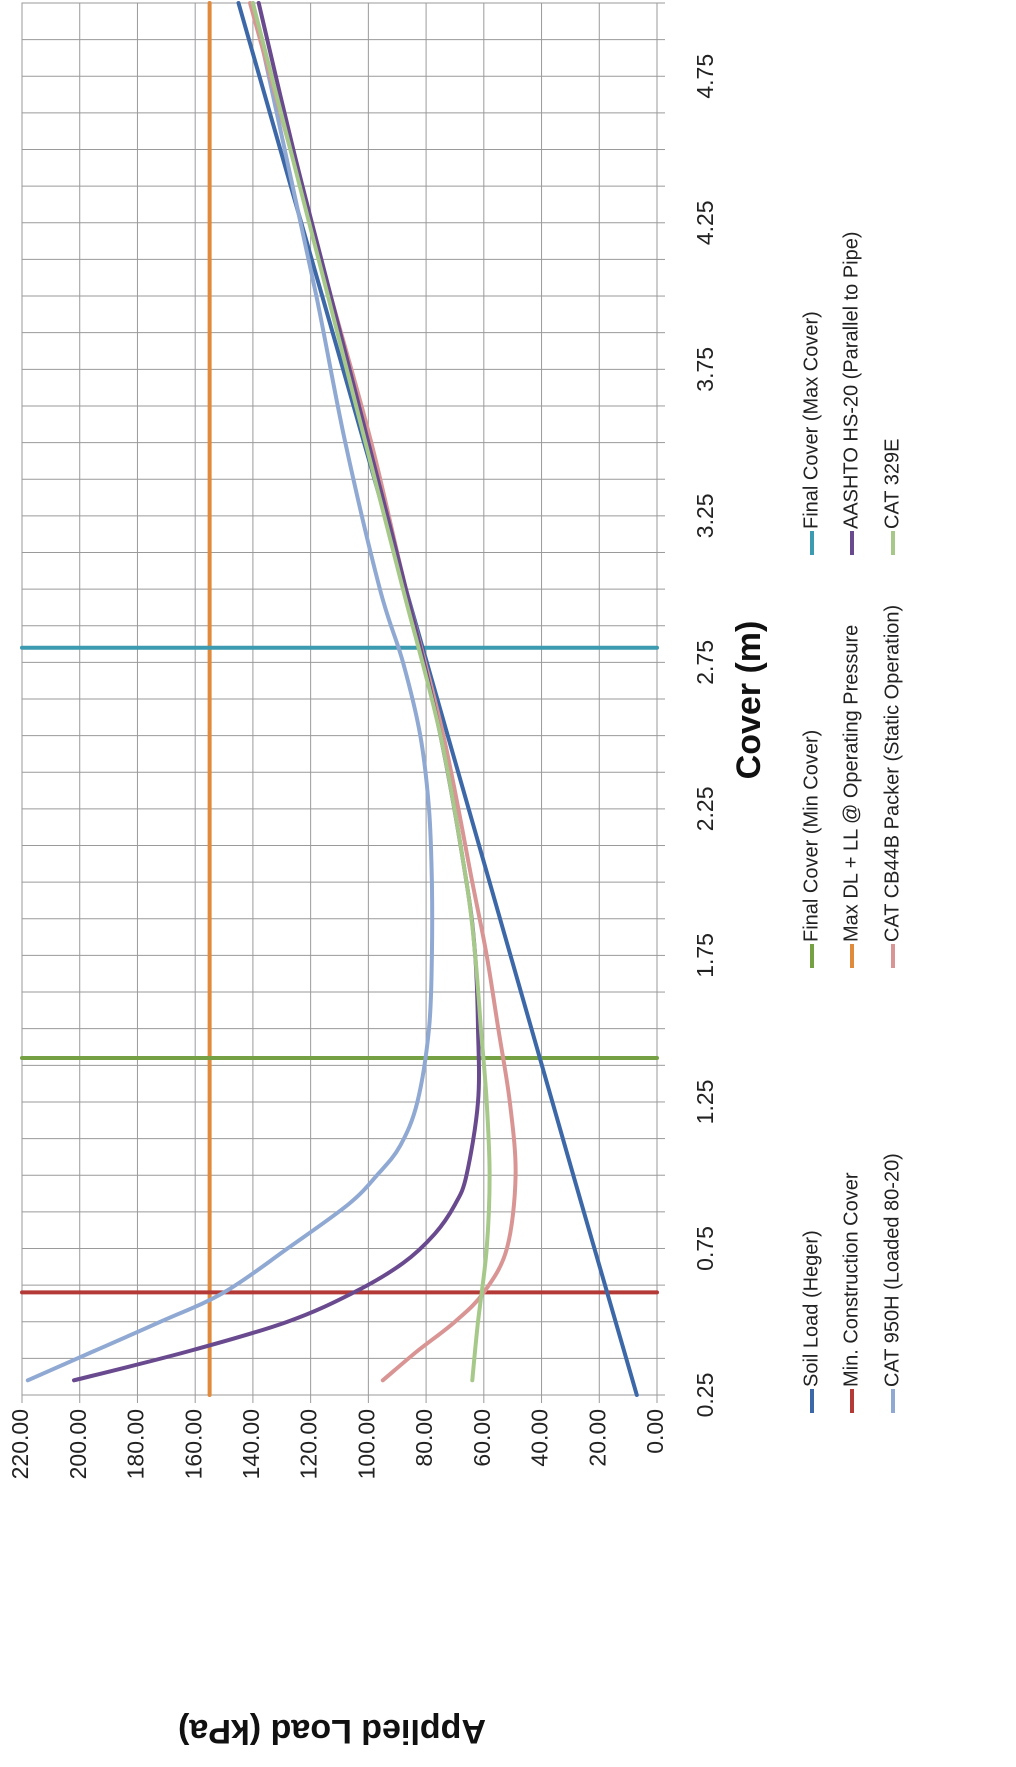 The image size is (1016, 1767). I want to click on legend-label: AASHTO HS-20 (Parallel to Pipe), so click(851, 380).